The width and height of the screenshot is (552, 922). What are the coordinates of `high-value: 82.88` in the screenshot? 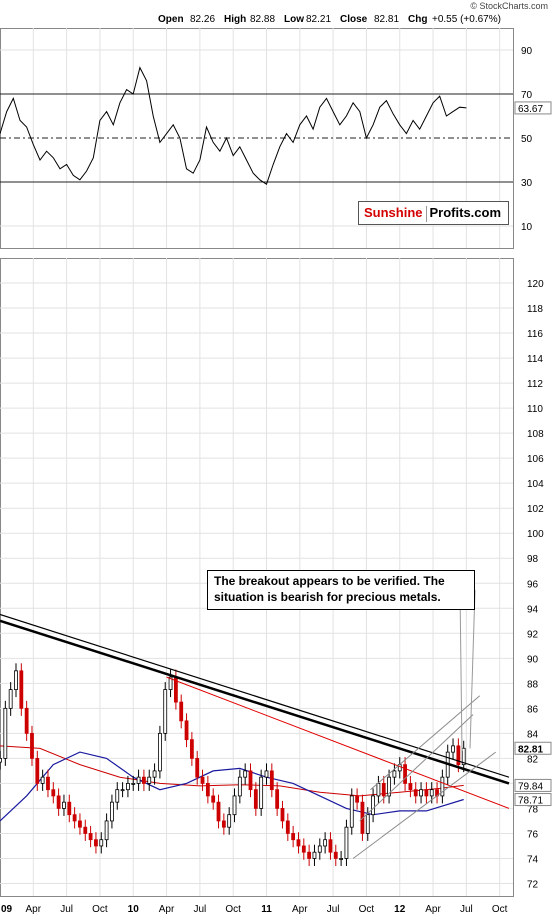 It's located at (262, 19).